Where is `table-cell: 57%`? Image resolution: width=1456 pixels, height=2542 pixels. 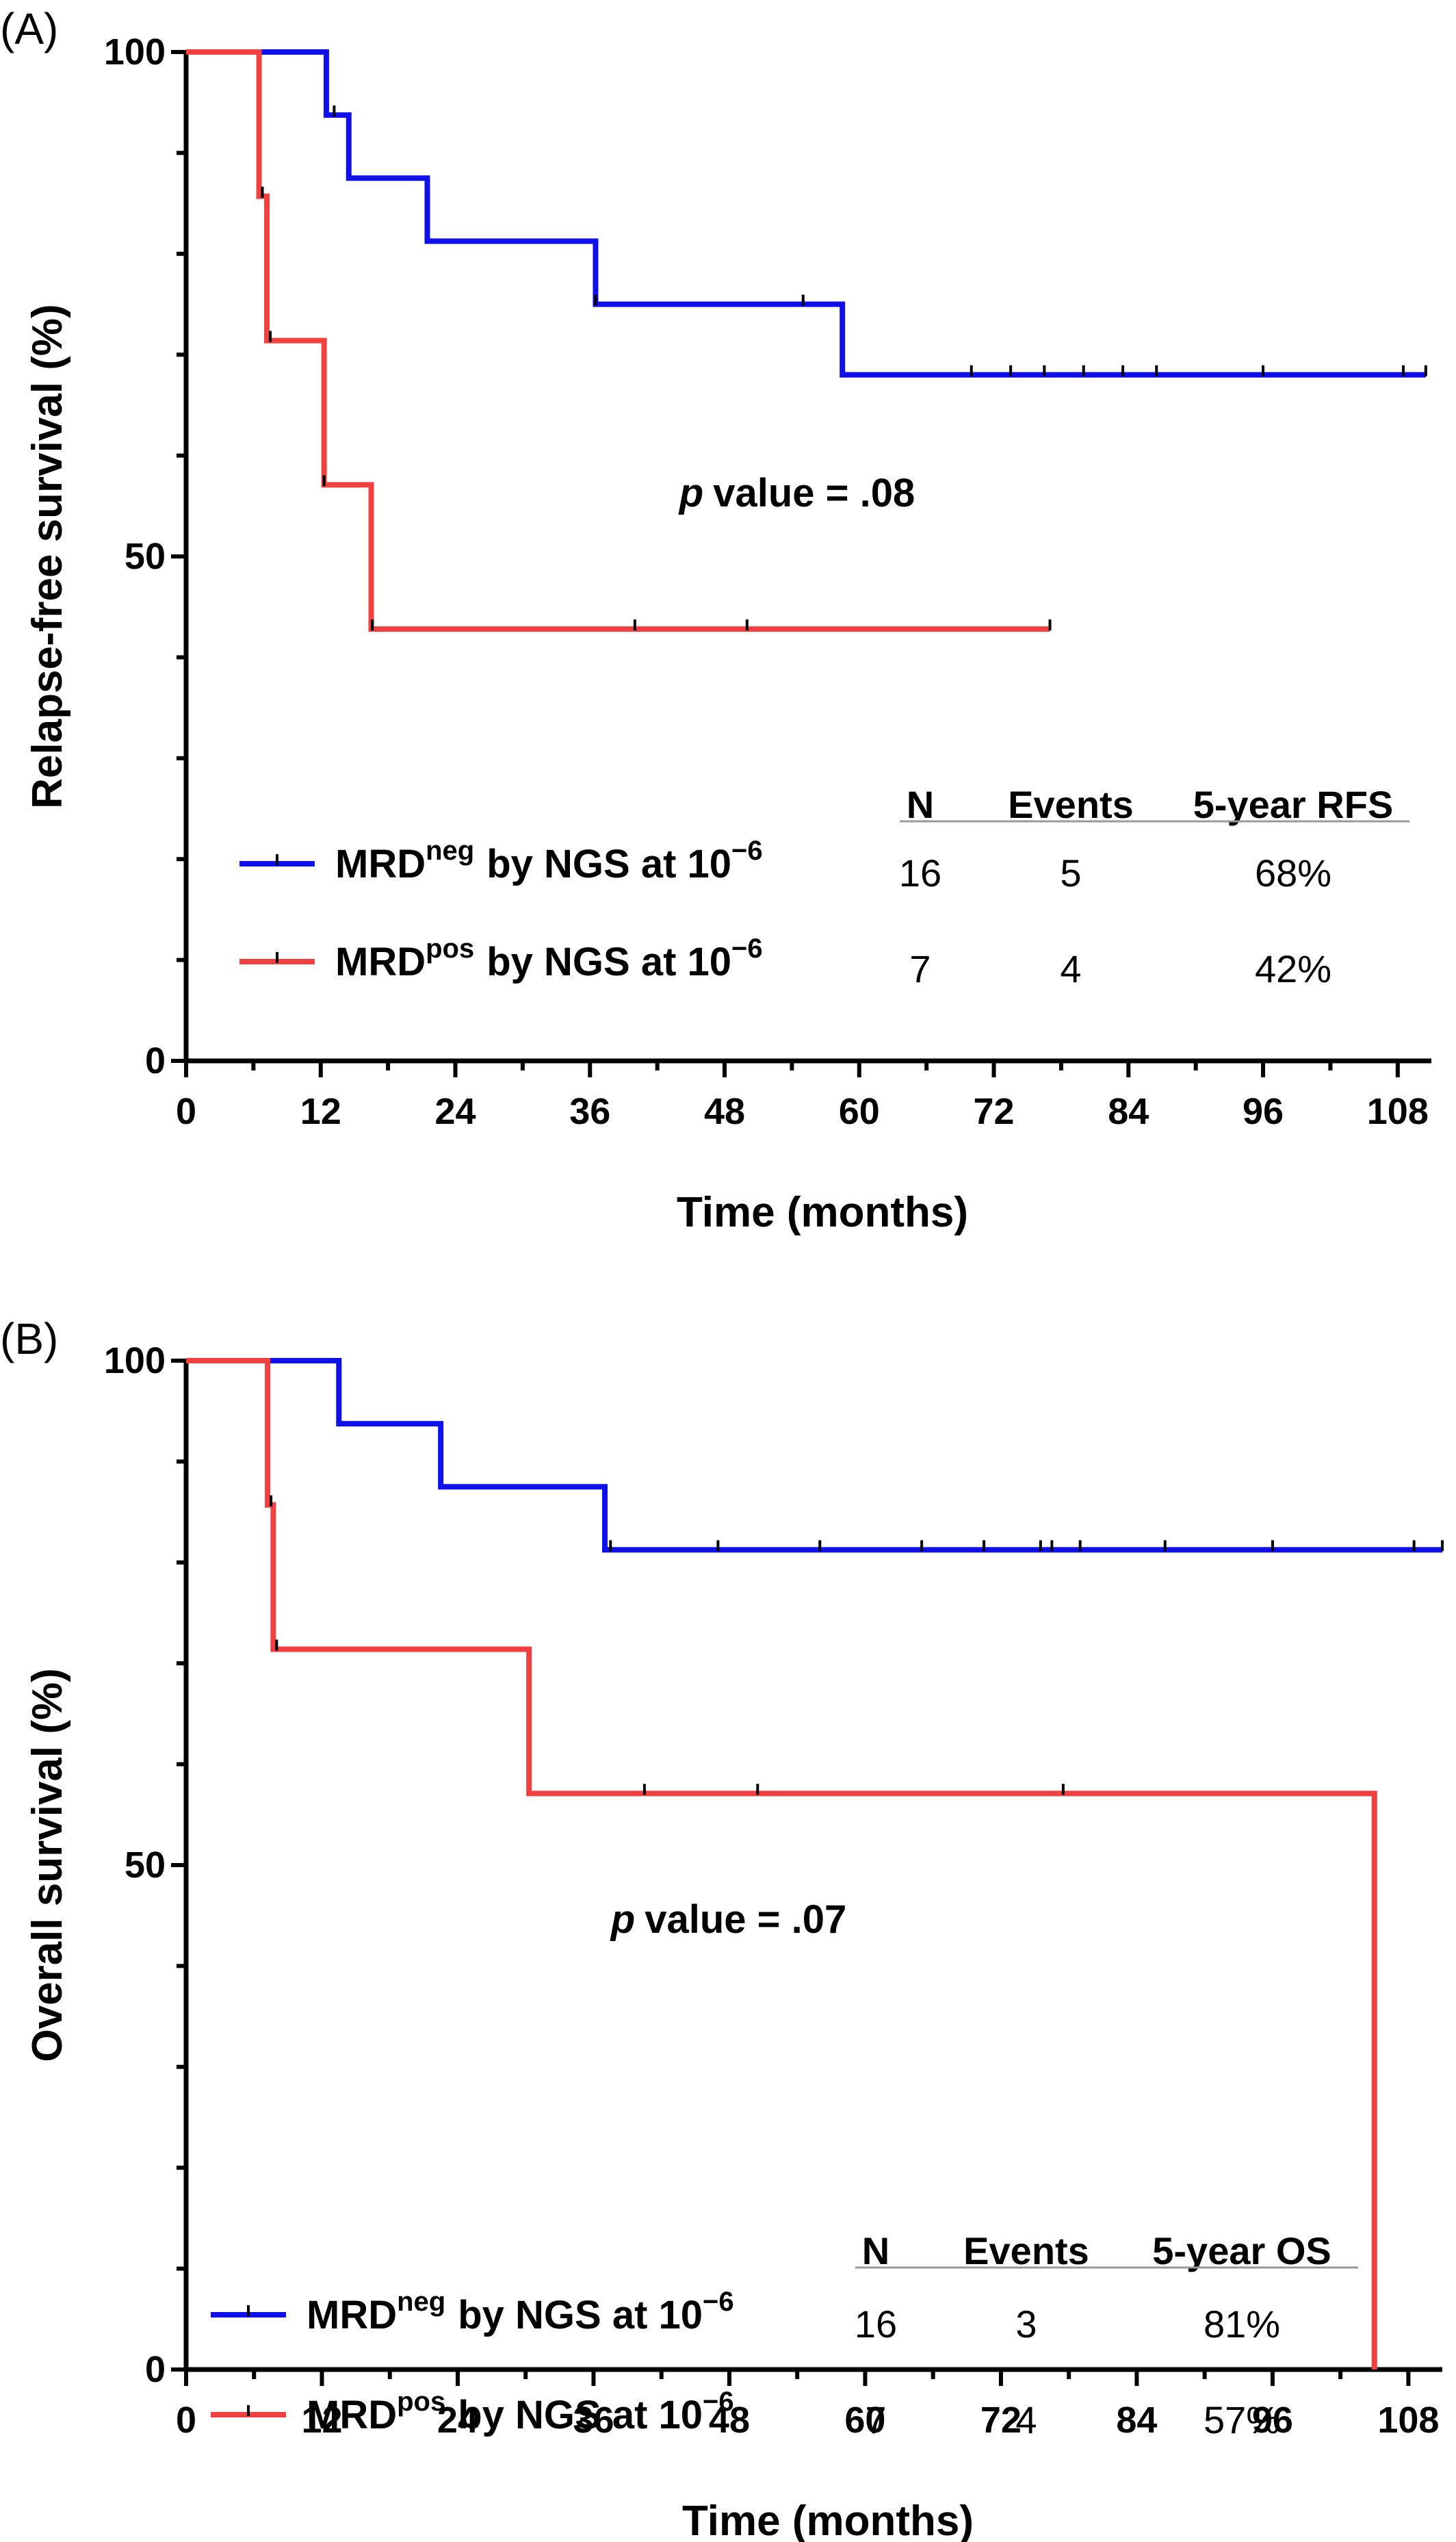 table-cell: 57% is located at coordinates (1242, 2419).